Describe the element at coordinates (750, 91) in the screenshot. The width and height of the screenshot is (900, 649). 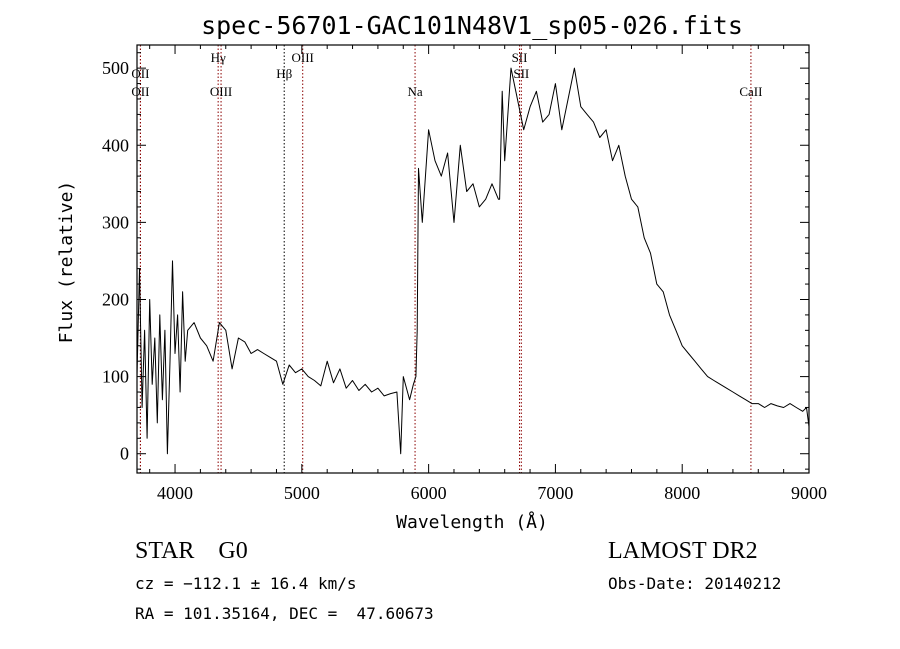
I see `line-marker-label-9: CaII` at that location.